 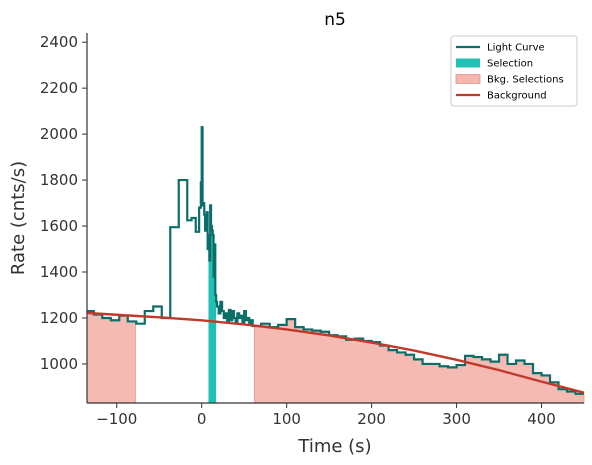 What do you see at coordinates (59, 42) in the screenshot?
I see `y-tick-label: 2400` at bounding box center [59, 42].